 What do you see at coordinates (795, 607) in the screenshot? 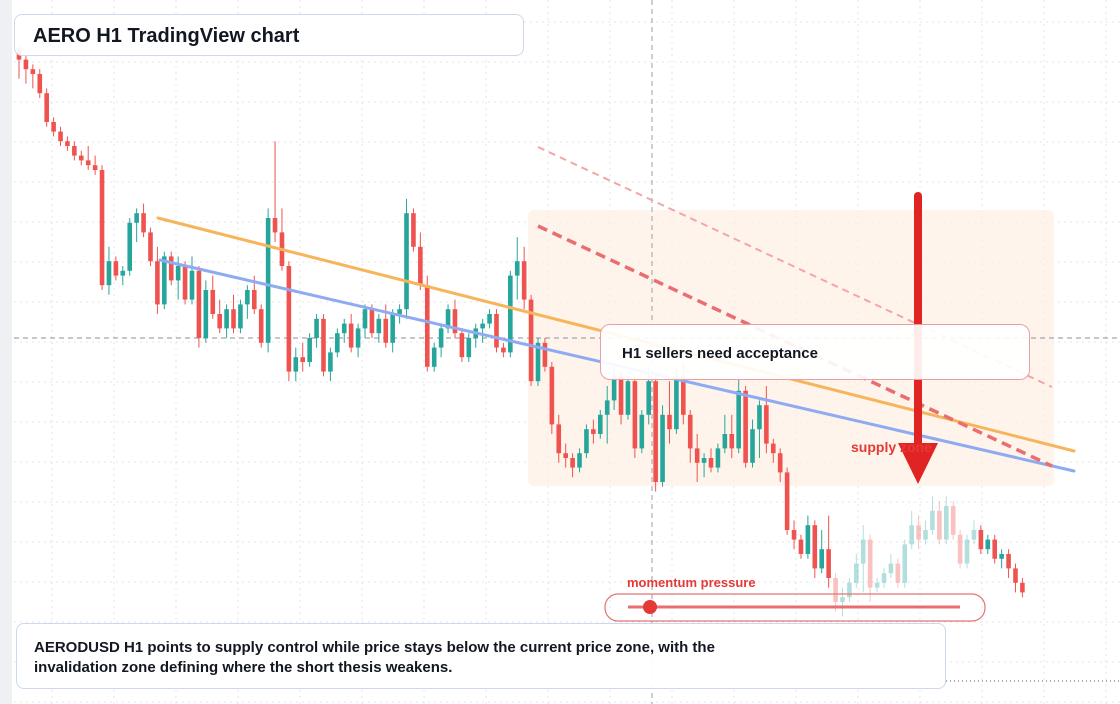
I see `momentum-pill` at bounding box center [795, 607].